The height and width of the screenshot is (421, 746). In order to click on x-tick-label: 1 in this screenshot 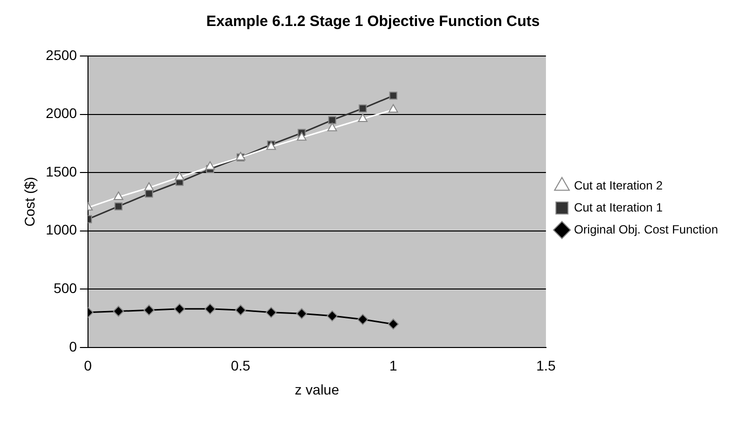, I will do `click(393, 366)`.